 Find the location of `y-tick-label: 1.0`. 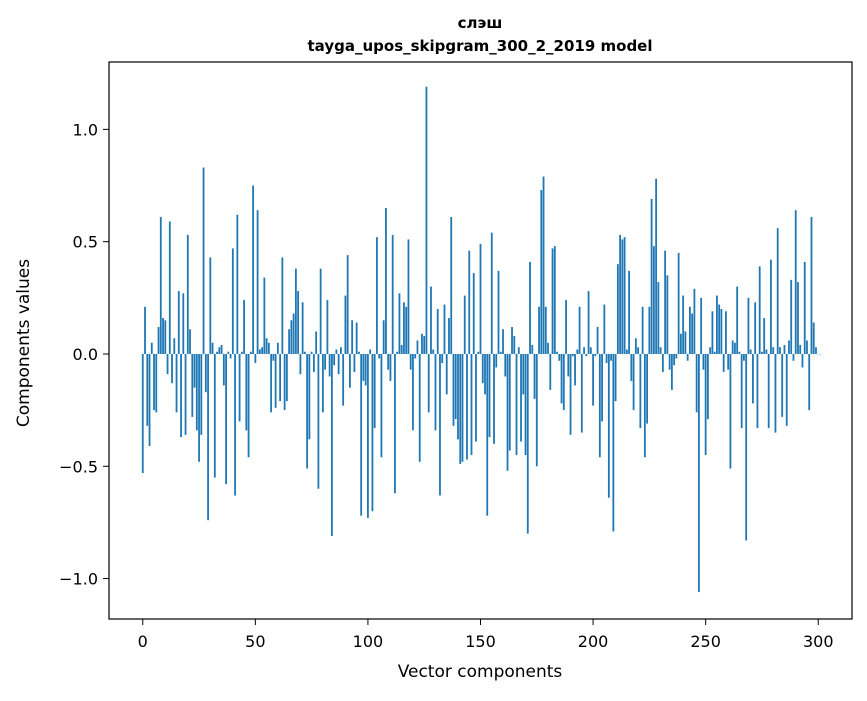

y-tick-label: 1.0 is located at coordinates (85, 129).